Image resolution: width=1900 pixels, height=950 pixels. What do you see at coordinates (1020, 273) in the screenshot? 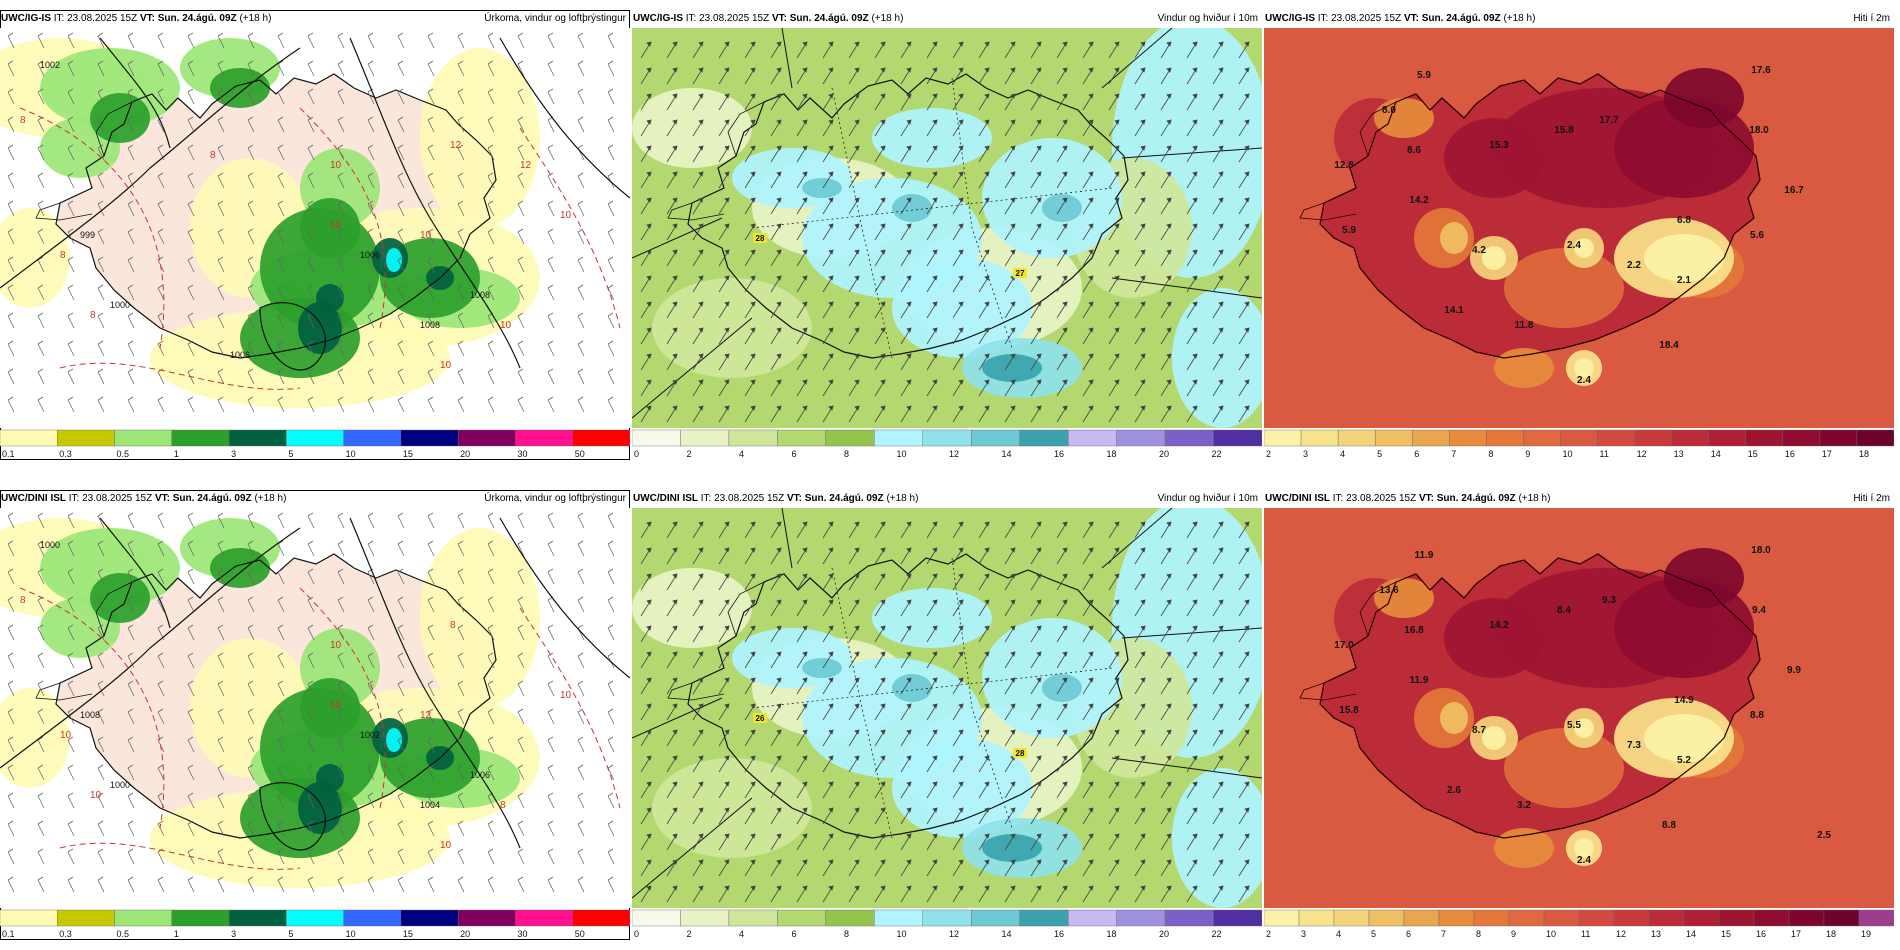
I see `gust-label-box` at bounding box center [1020, 273].